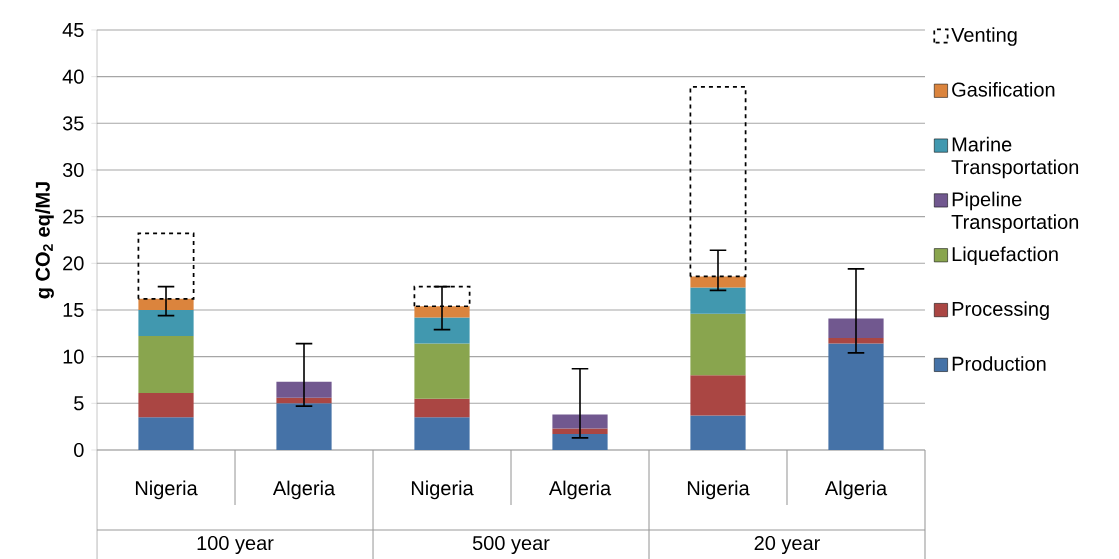 The height and width of the screenshot is (559, 1119). I want to click on legend-label: Processing, so click(1000, 310).